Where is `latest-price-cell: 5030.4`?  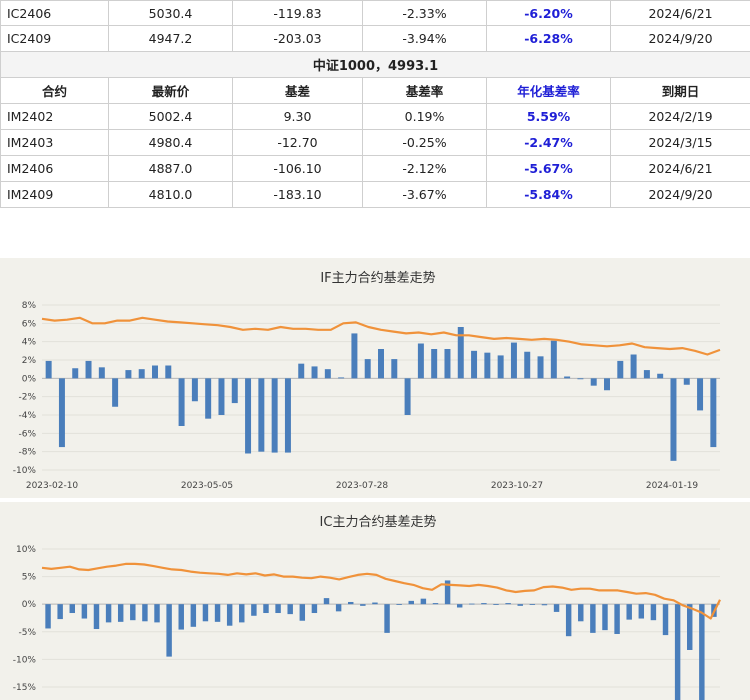
latest-price-cell: 5030.4 is located at coordinates (170, 13).